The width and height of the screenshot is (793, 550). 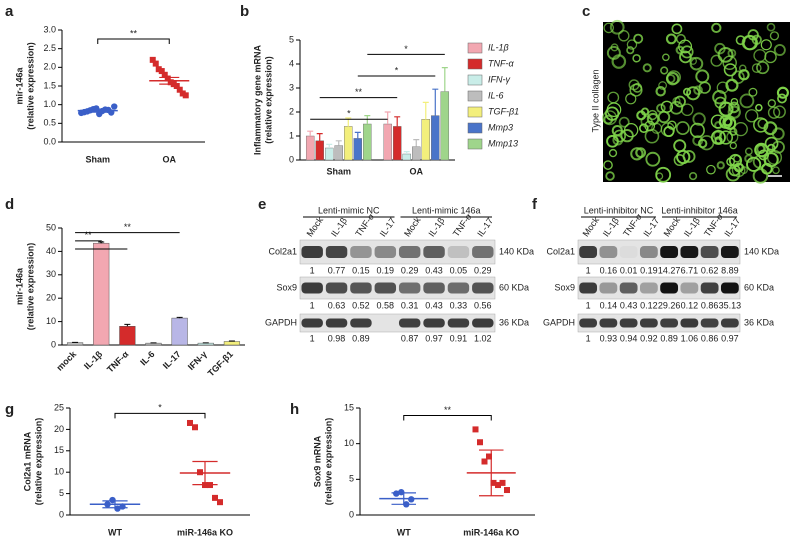 What do you see at coordinates (485, 227) in the screenshot?
I see `lane-label: IL-17` at bounding box center [485, 227].